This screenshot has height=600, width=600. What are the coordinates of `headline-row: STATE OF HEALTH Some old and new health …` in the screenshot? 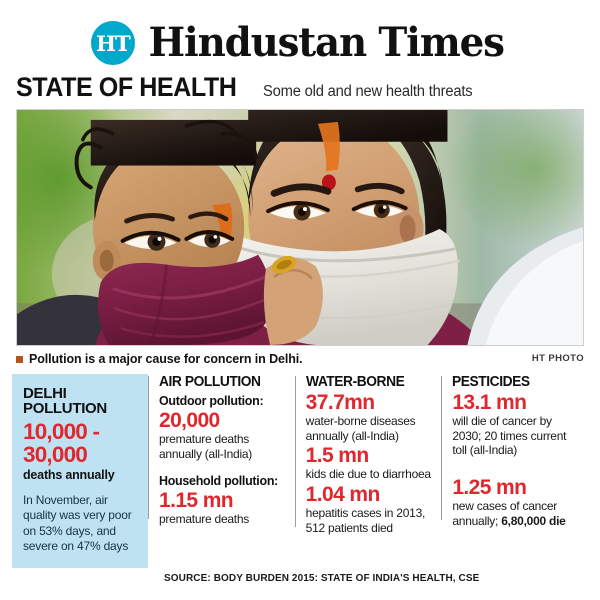 It's located at (300, 90).